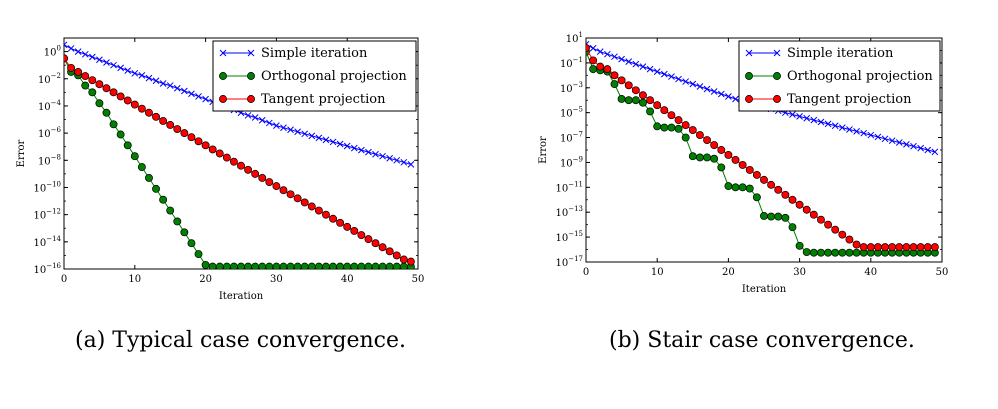 The width and height of the screenshot is (998, 409). I want to click on x-tick-label: 50, so click(942, 272).